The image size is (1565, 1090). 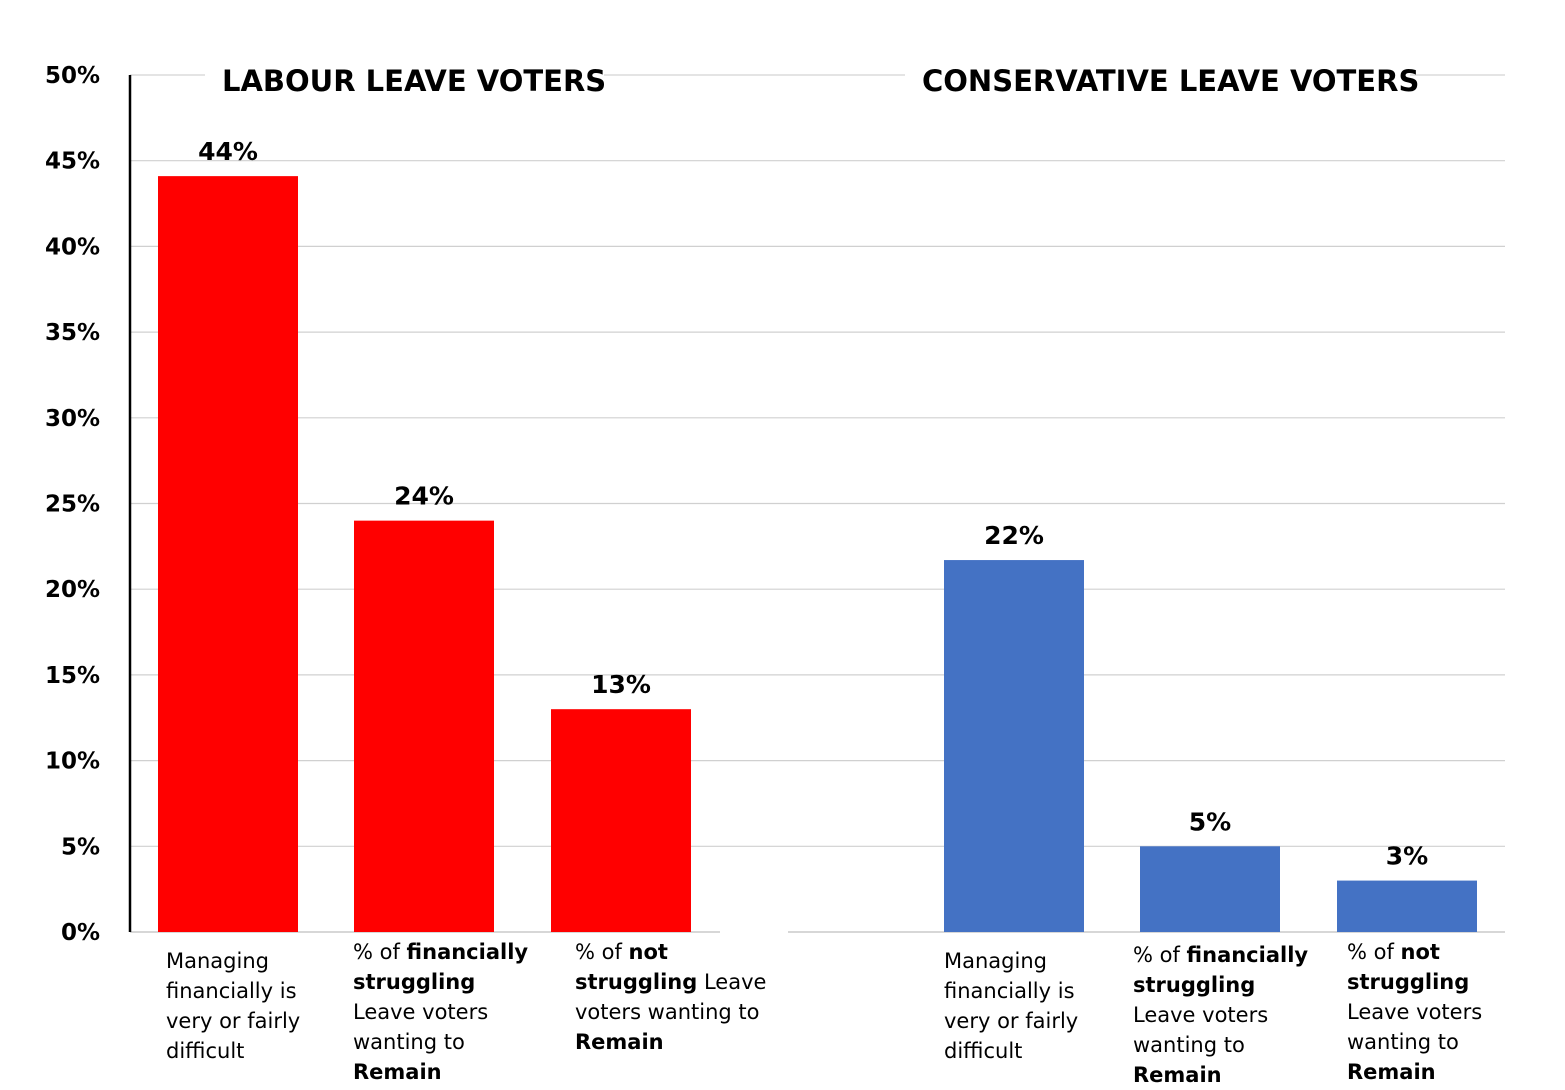 What do you see at coordinates (1407, 856) in the screenshot?
I see `bar-value-label: 3%` at bounding box center [1407, 856].